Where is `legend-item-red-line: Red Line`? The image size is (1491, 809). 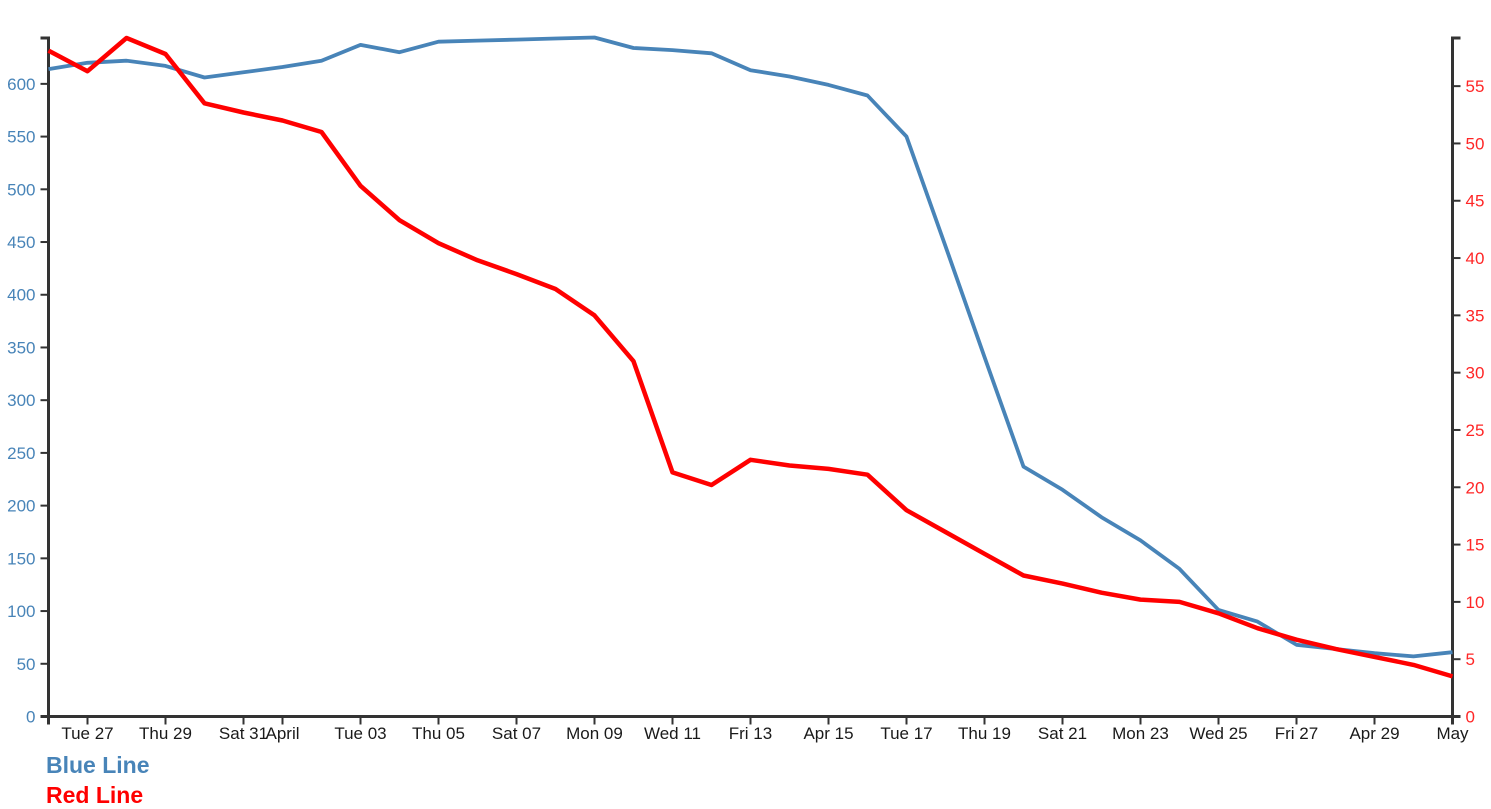
legend-item-red-line: Red Line is located at coordinates (95, 795).